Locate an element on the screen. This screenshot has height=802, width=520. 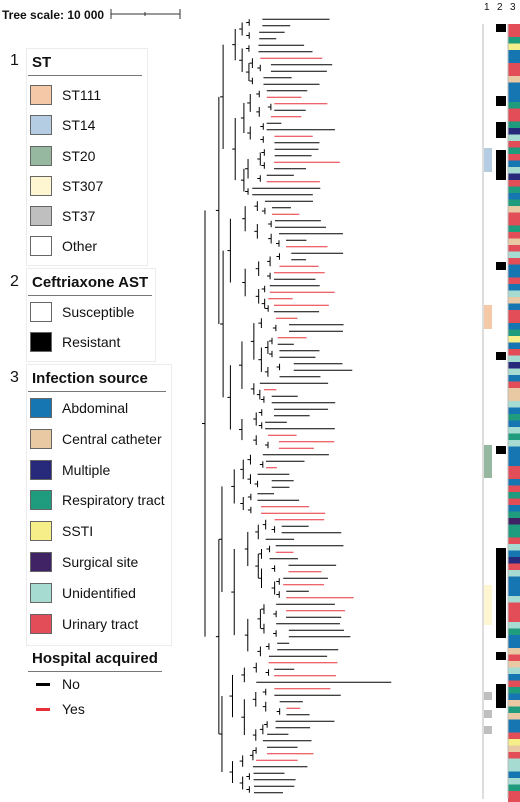
track-header-1: 1 is located at coordinates (487, 7).